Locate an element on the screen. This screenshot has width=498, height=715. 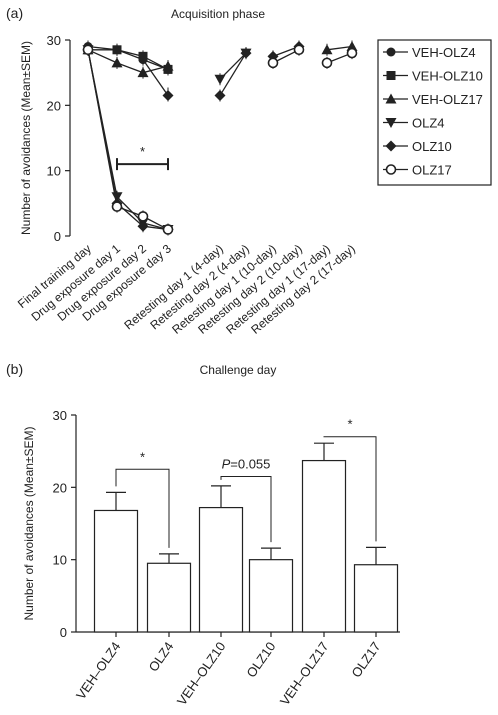
panel-b-x-tick-label: VEH–OLZ17 is located at coordinates (304, 673).